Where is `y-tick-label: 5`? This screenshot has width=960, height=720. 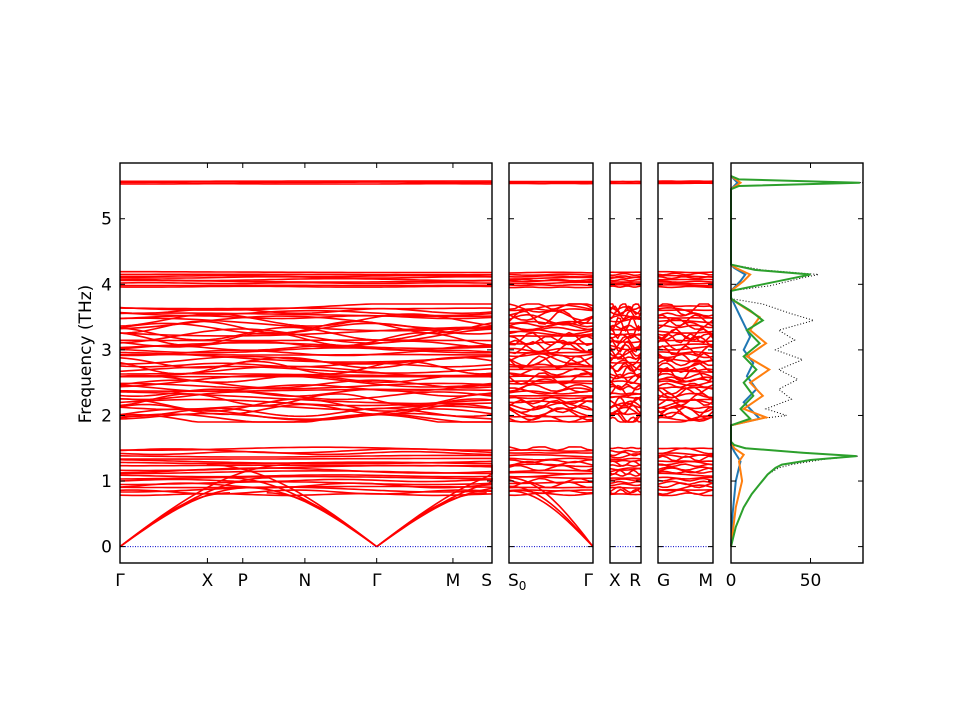 y-tick-label: 5 is located at coordinates (106, 220).